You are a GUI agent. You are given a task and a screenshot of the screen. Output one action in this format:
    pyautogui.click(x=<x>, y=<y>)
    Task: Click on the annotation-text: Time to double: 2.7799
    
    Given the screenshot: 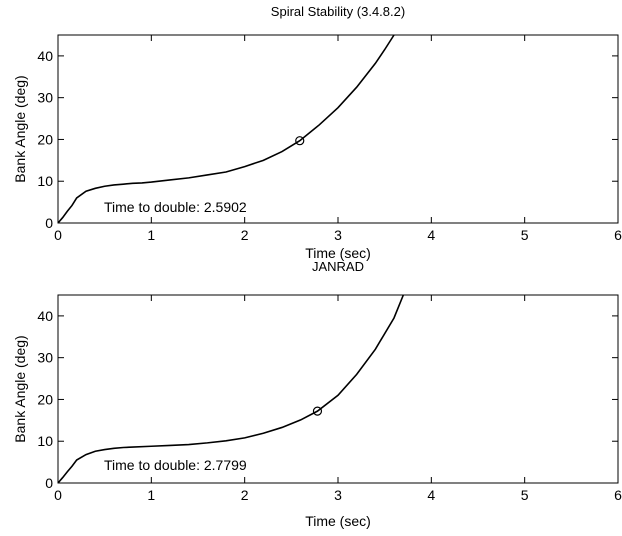 What is the action you would take?
    pyautogui.click(x=175, y=465)
    